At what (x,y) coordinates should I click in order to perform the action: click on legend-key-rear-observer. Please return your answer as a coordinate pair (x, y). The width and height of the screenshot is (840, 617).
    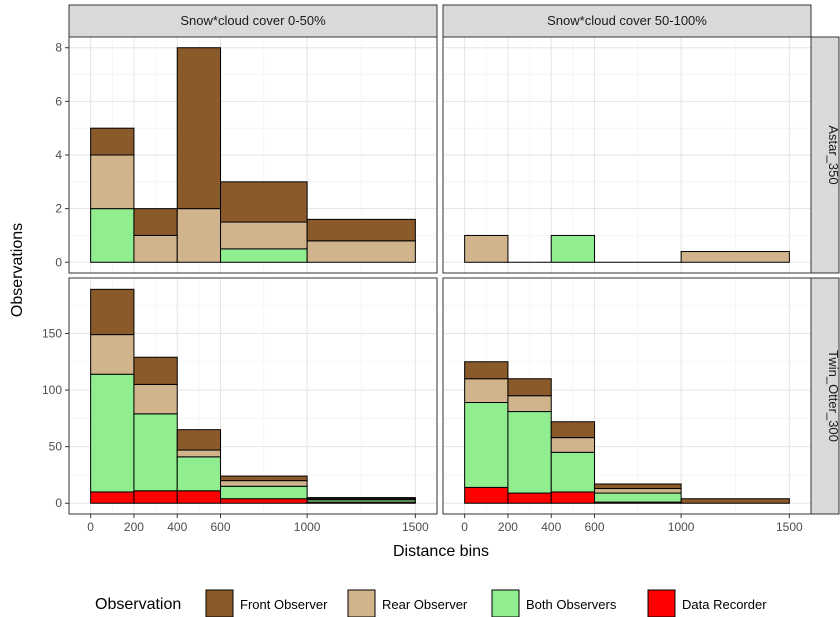
    Looking at the image, I should click on (361, 603).